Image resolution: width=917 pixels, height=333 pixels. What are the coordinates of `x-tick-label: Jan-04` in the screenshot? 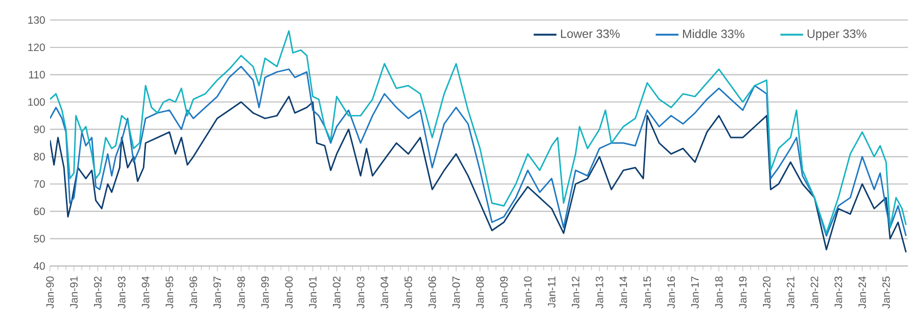 It's located at (384, 292).